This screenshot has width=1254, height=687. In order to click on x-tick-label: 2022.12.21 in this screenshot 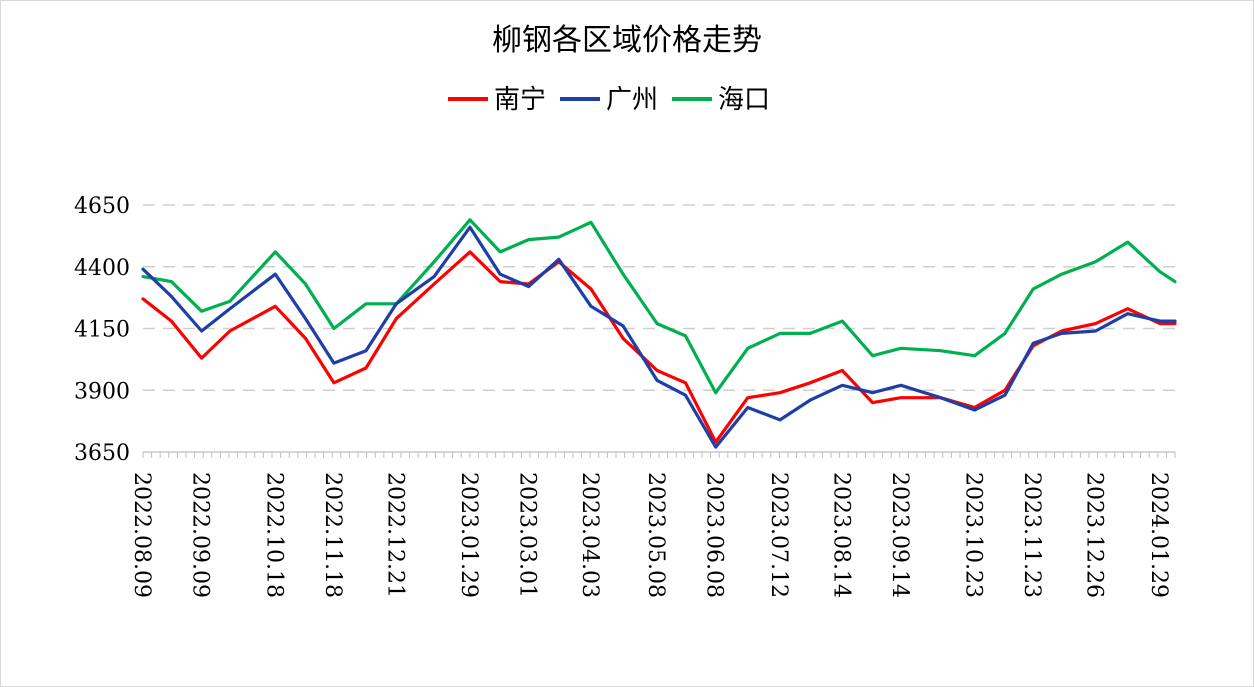, I will do `click(394, 535)`.